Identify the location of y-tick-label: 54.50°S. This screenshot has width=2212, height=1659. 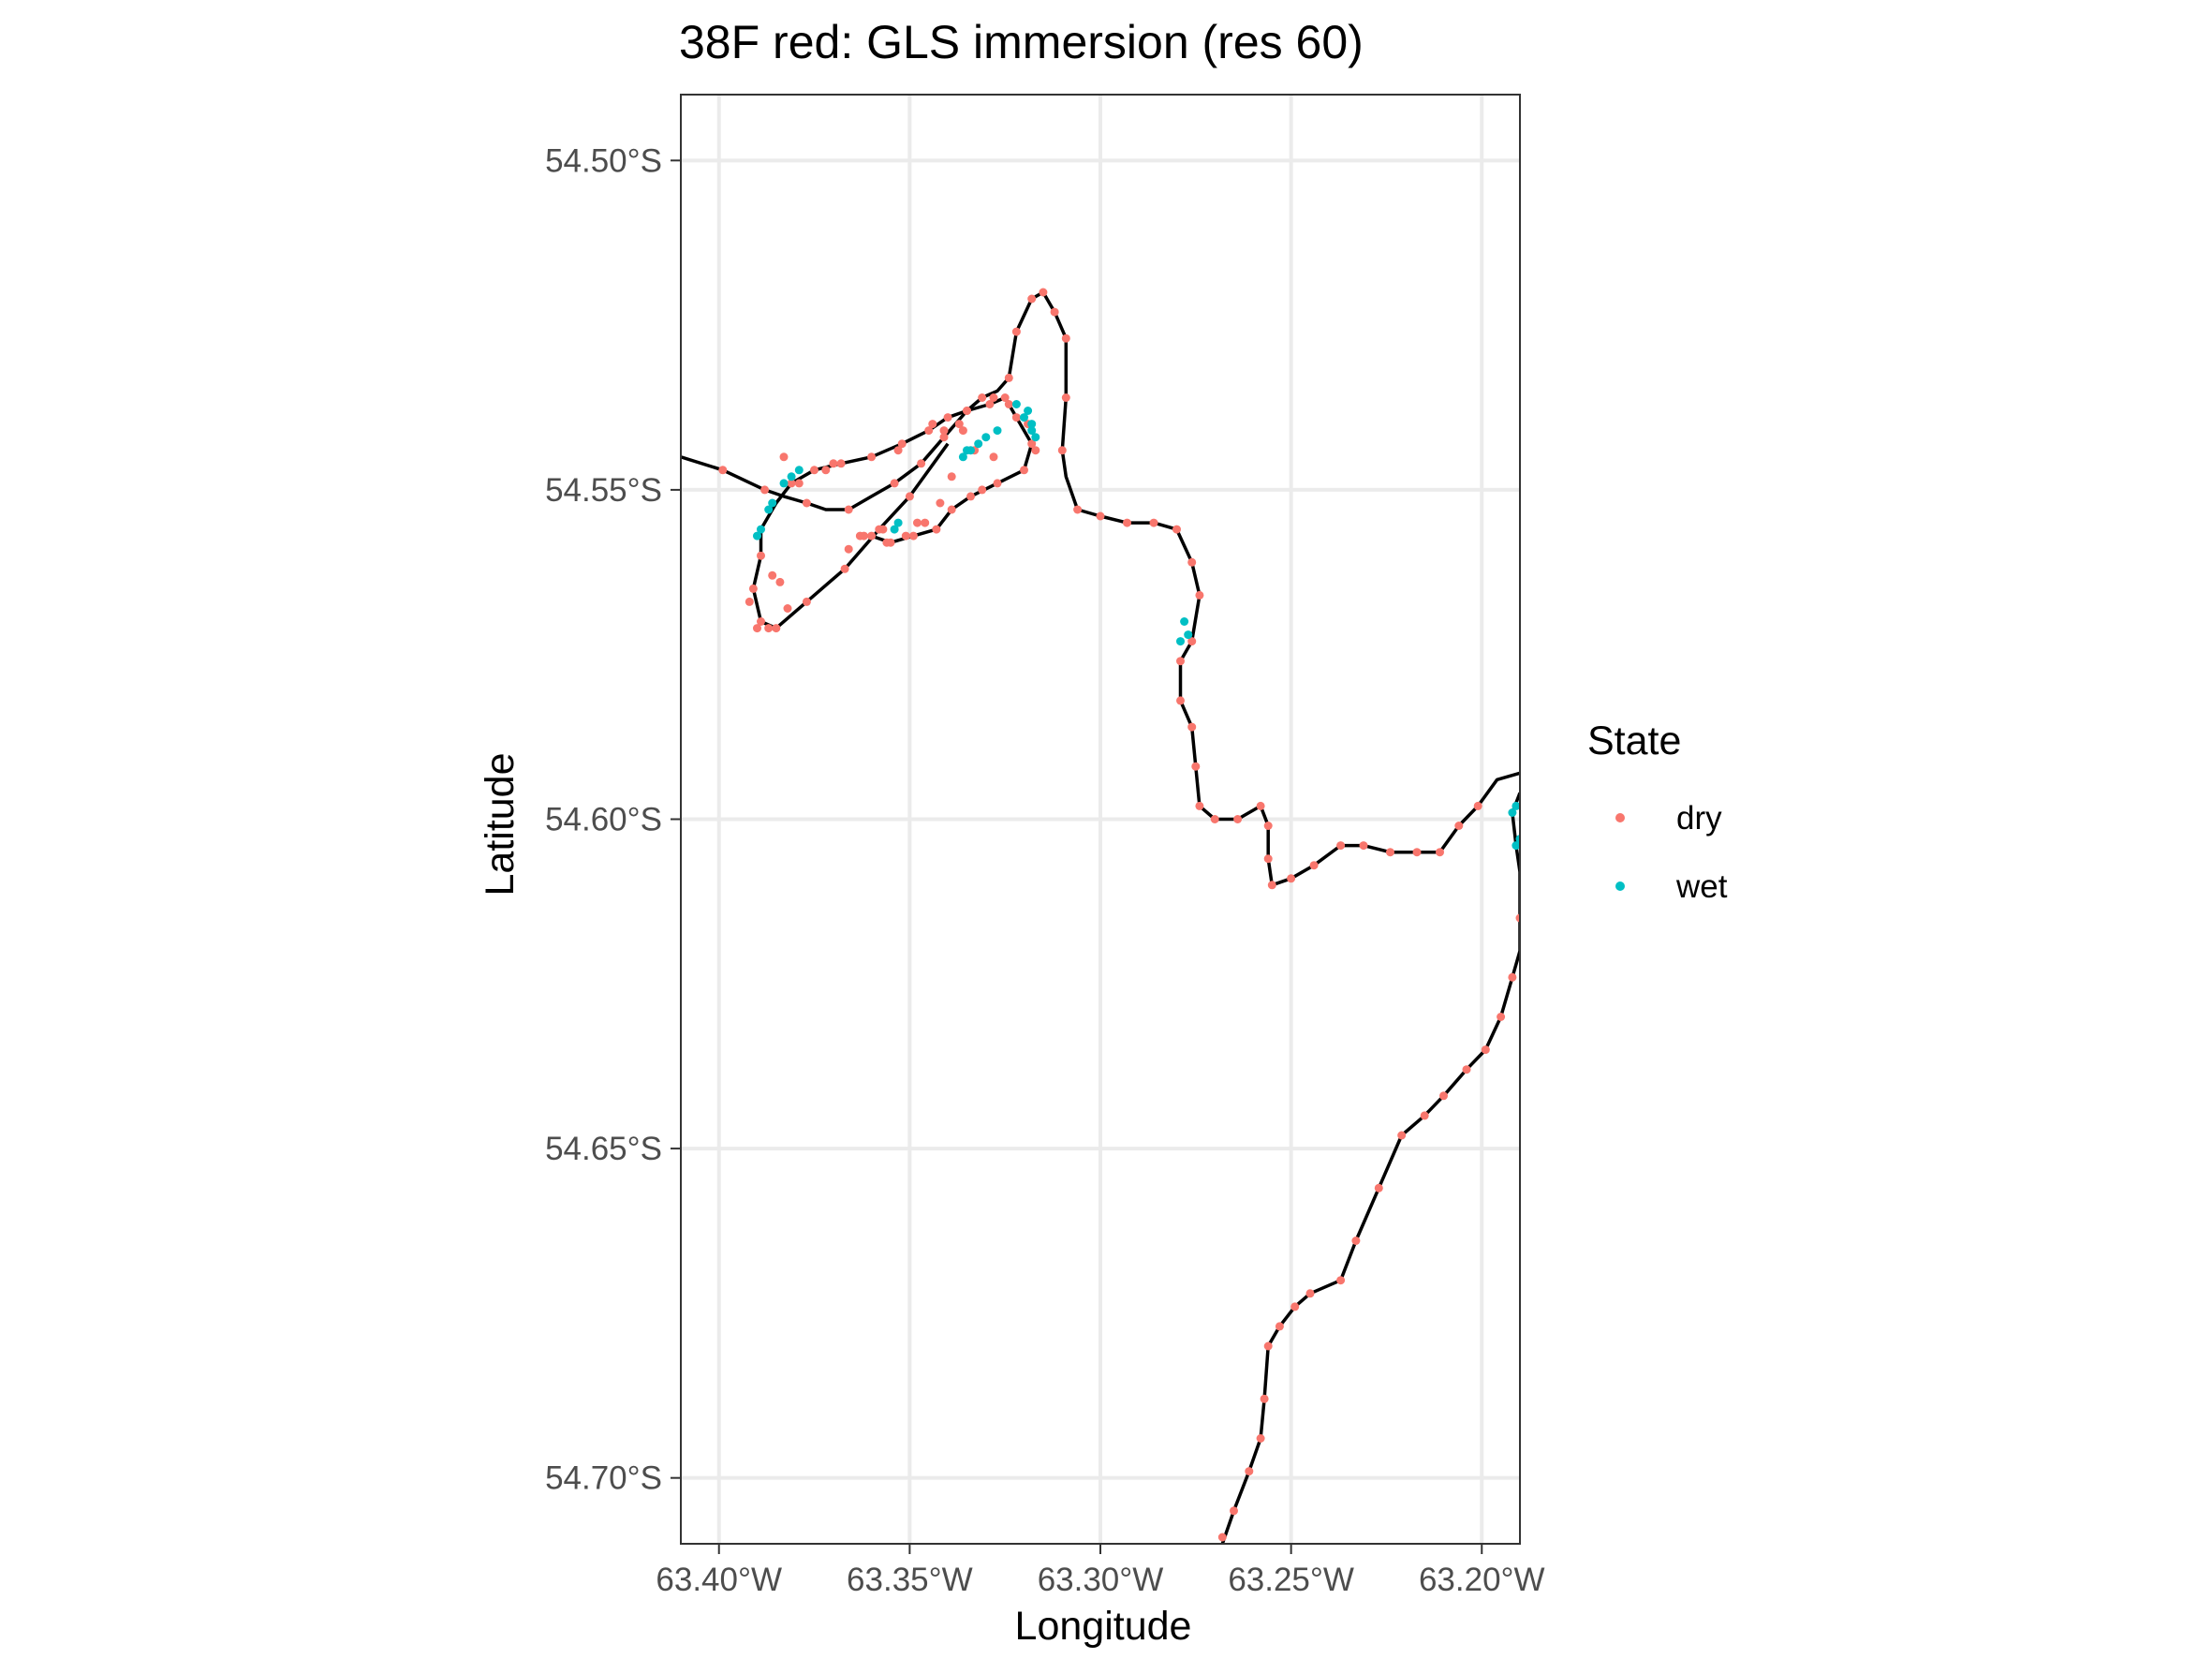
(603, 161).